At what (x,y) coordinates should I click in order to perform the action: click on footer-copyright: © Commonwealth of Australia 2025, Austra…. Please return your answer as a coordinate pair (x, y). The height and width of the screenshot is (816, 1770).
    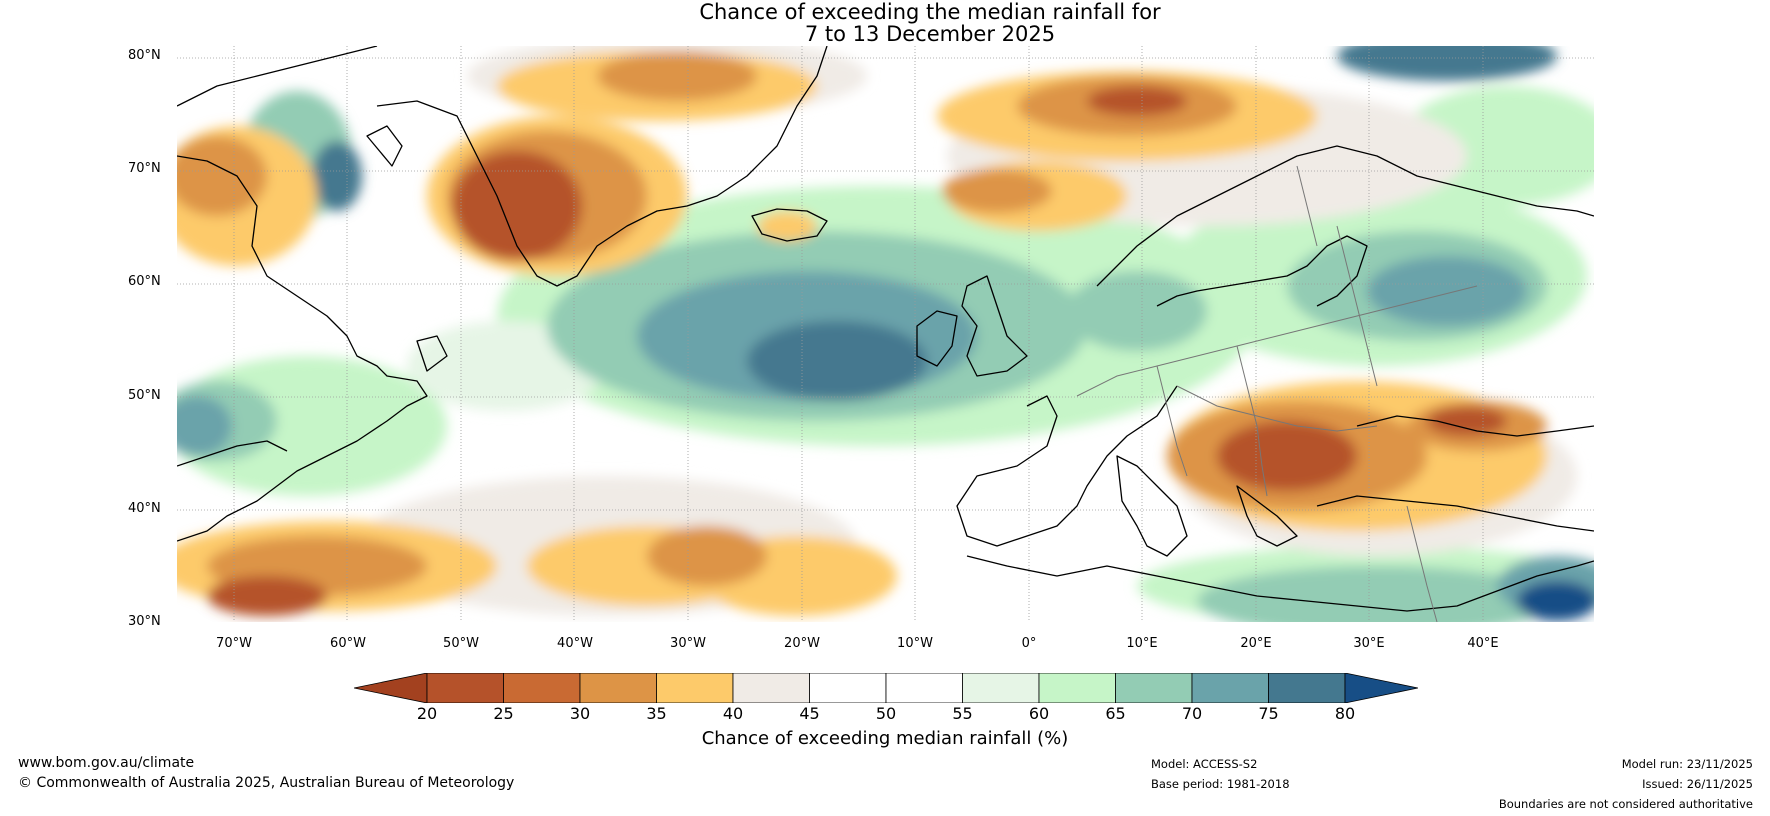
    Looking at the image, I should click on (266, 783).